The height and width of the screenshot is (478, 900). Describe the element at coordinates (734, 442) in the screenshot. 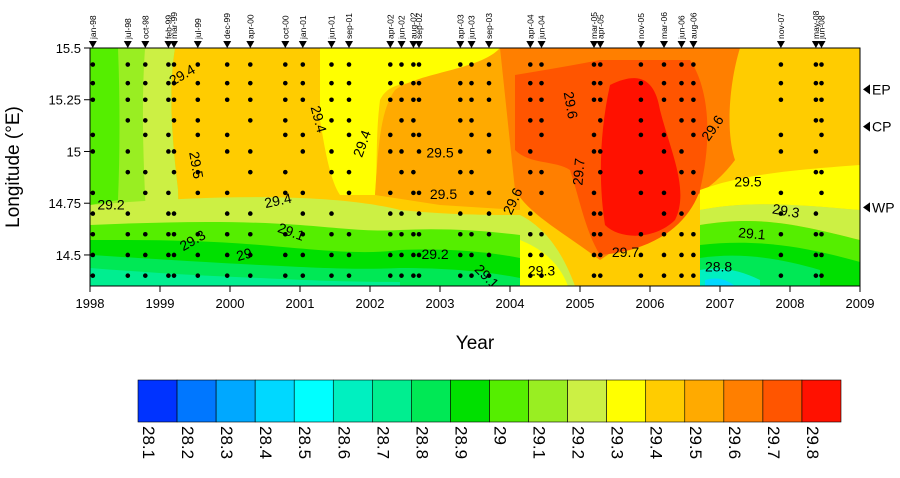

I see `colorbar-label: 29.6` at that location.